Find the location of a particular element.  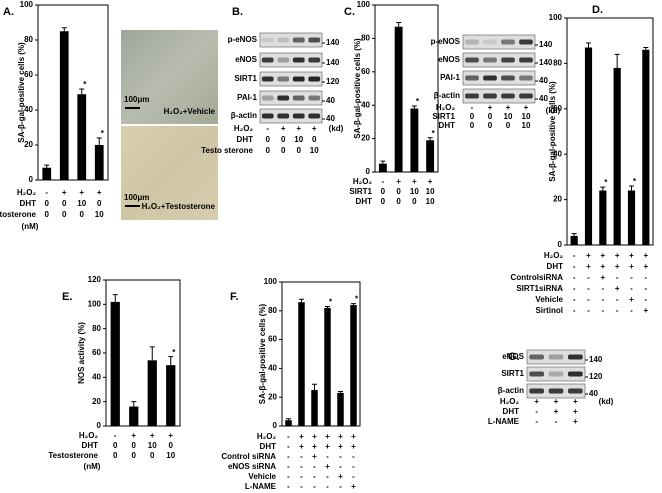

y-axis-label: SA-β-gal-positive cells (%) is located at coordinates (552, 131).